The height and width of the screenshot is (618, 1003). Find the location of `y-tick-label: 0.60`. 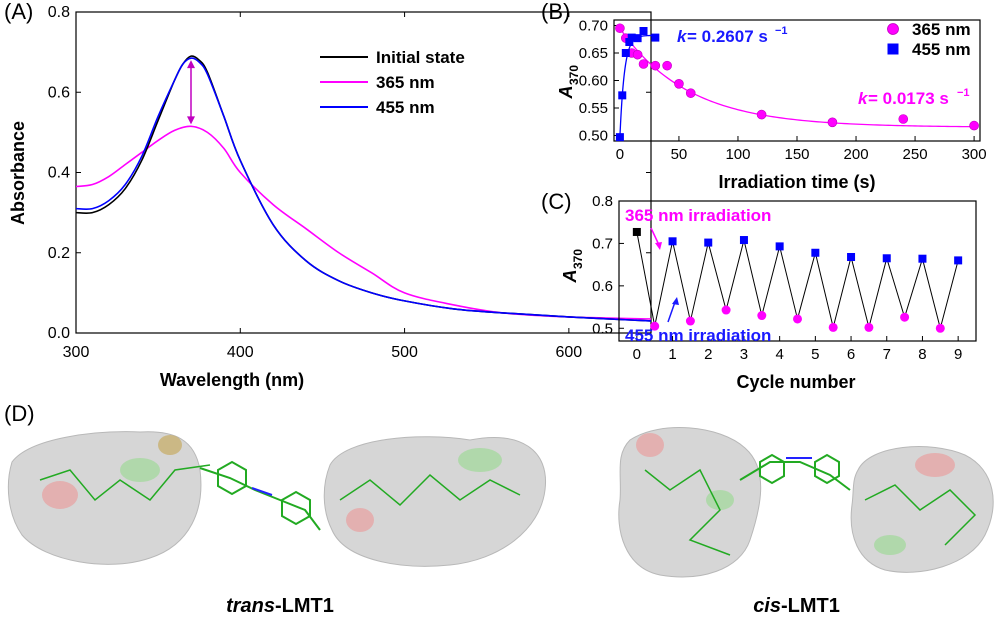

y-tick-label: 0.60 is located at coordinates (593, 81).